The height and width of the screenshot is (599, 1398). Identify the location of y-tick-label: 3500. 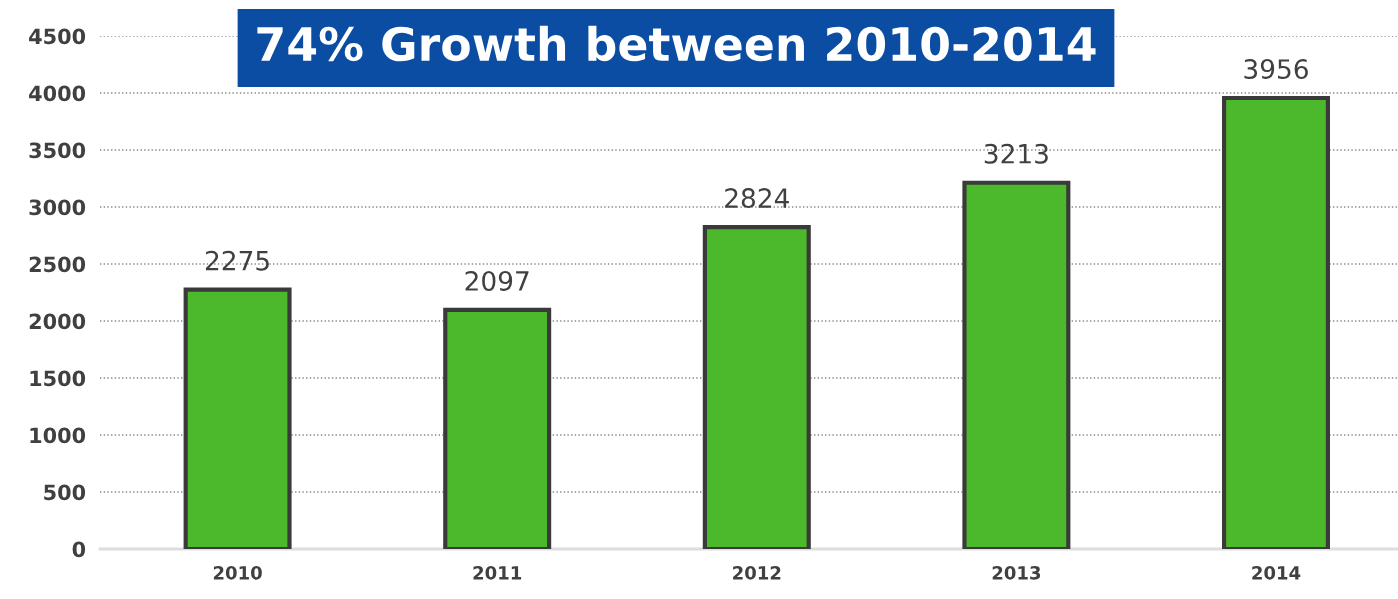
(57, 150).